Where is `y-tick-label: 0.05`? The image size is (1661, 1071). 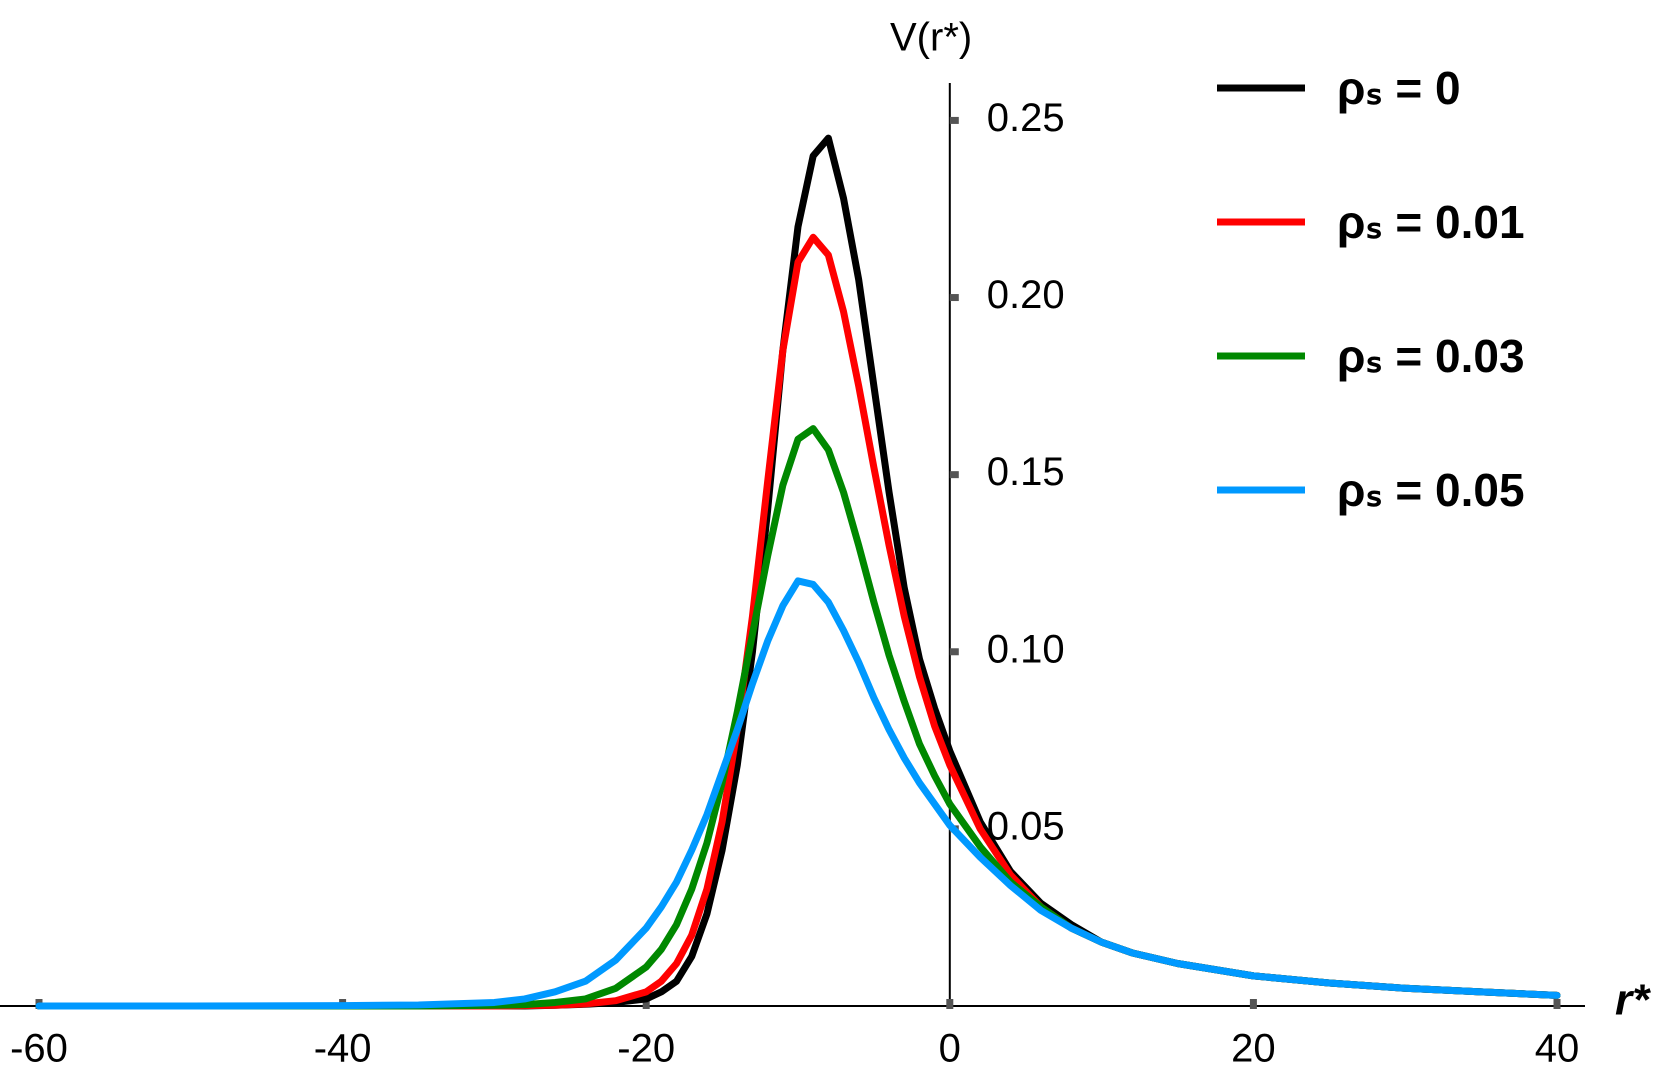
y-tick-label: 0.05 is located at coordinates (1026, 826).